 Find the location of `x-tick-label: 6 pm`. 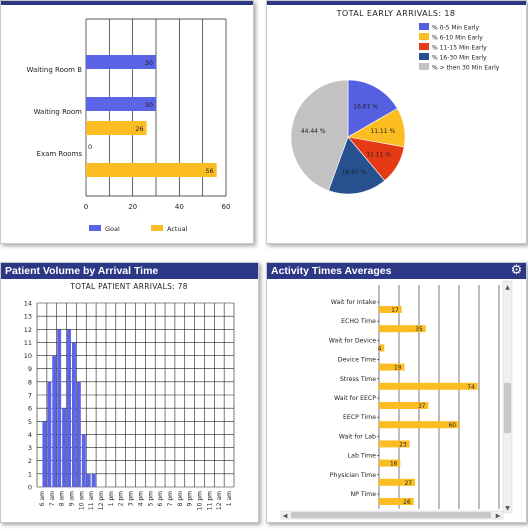

x-tick-label: 6 pm is located at coordinates (160, 499).